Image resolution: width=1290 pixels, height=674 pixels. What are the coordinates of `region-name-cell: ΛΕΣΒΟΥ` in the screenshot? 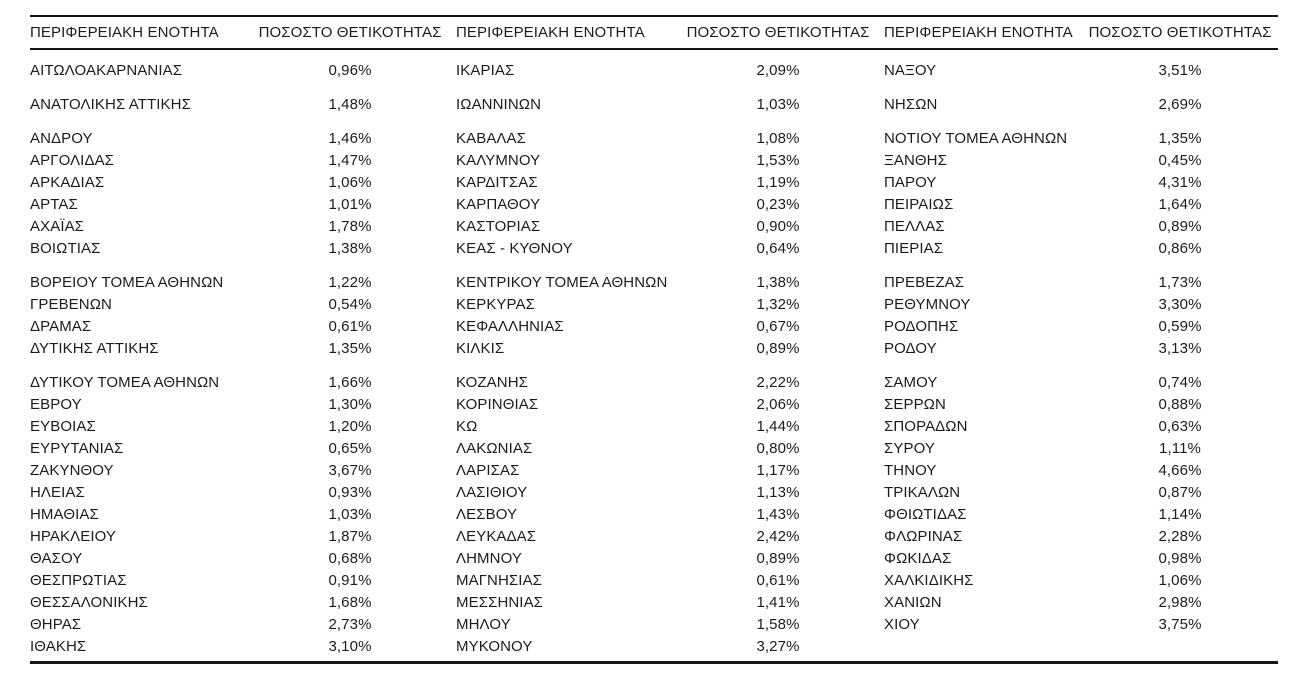 It's located at (487, 514).